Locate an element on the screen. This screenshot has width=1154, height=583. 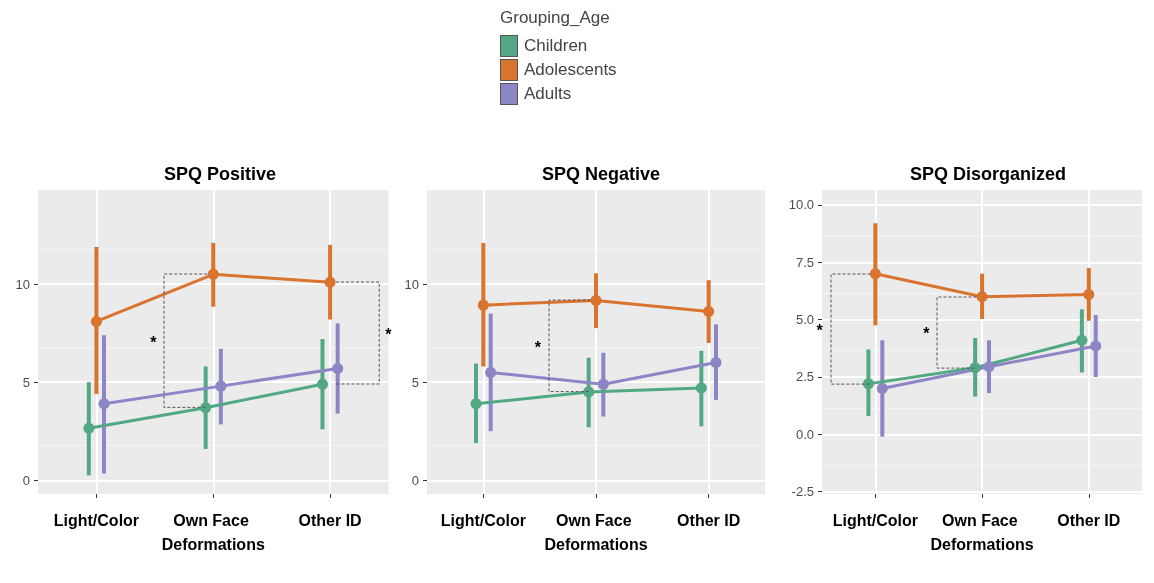
y-tick-label: -2.5 is located at coordinates (802, 492).